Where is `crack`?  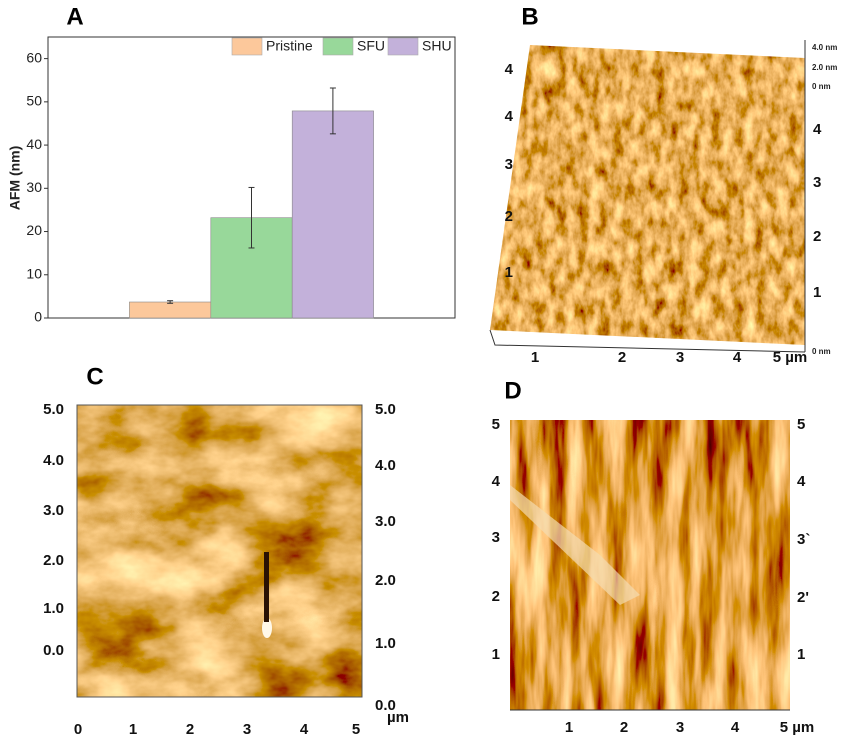
crack is located at coordinates (266, 587).